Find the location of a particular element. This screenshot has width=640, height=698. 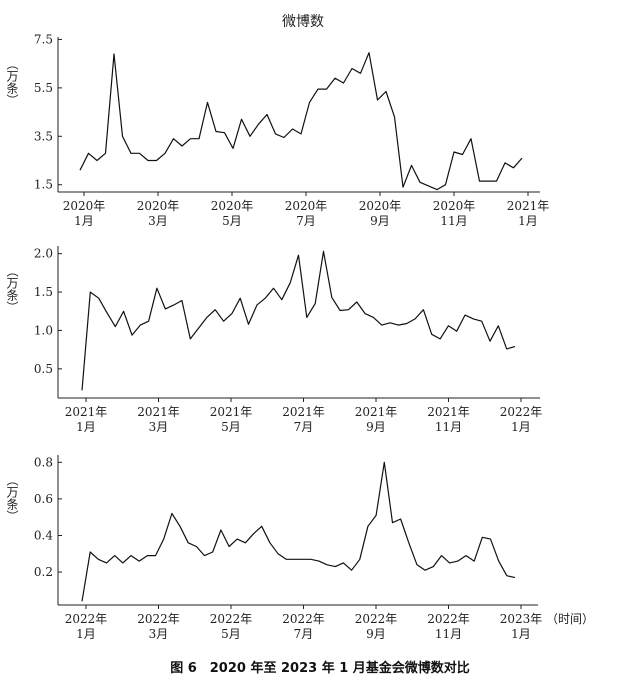

figure-caption: 图 6 2020 年至 2023 年 1 月基金会微博数对比 is located at coordinates (320, 668).